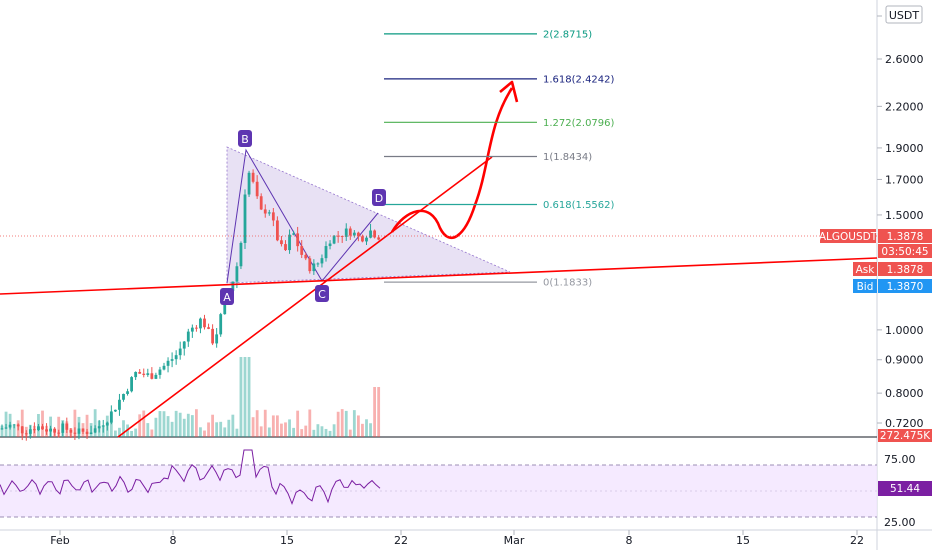  Describe the element at coordinates (904, 59) in the screenshot. I see `price-tick-label: 2.6000` at that location.